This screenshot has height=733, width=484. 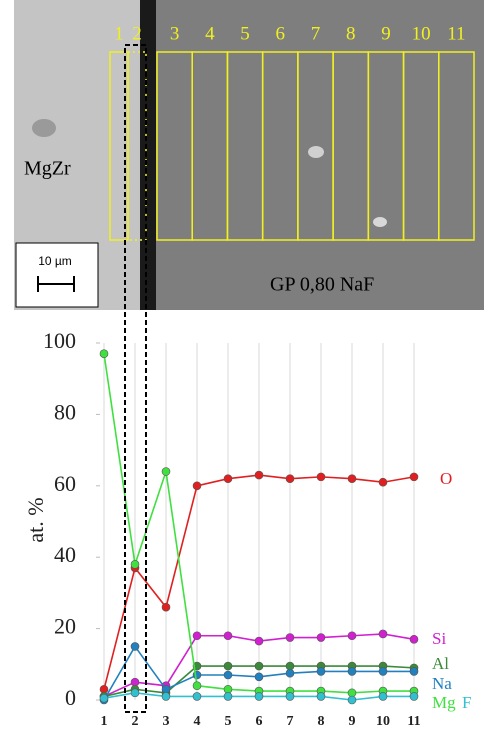 I want to click on x-tick-label: 9, so click(x=352, y=721).